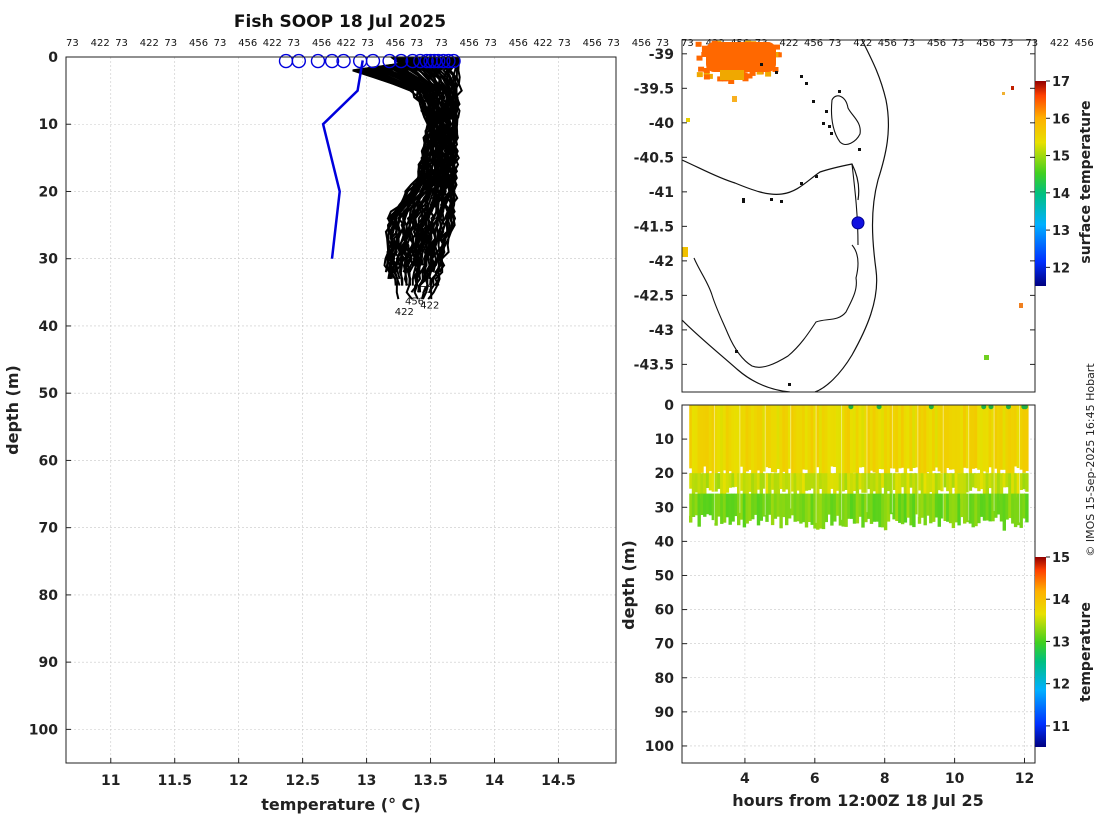  Describe the element at coordinates (427, 171) in the screenshot. I see `vessel-profile-line` at that location.